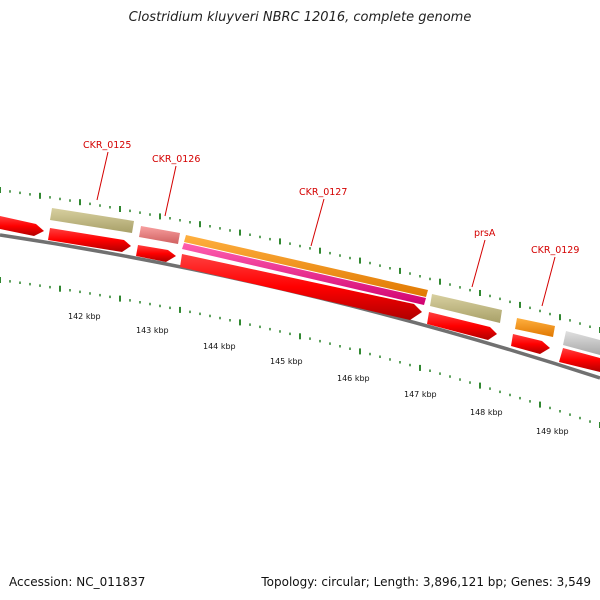  I want to click on gene-label-ckr-0125: CKR_0125, so click(107, 145).